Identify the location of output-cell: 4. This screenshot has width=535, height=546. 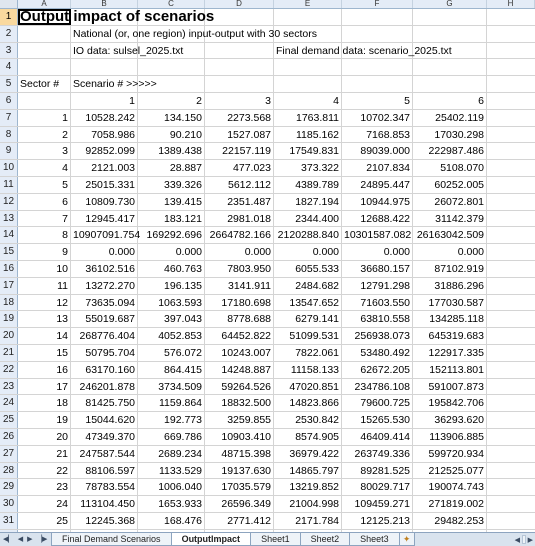
(308, 100).